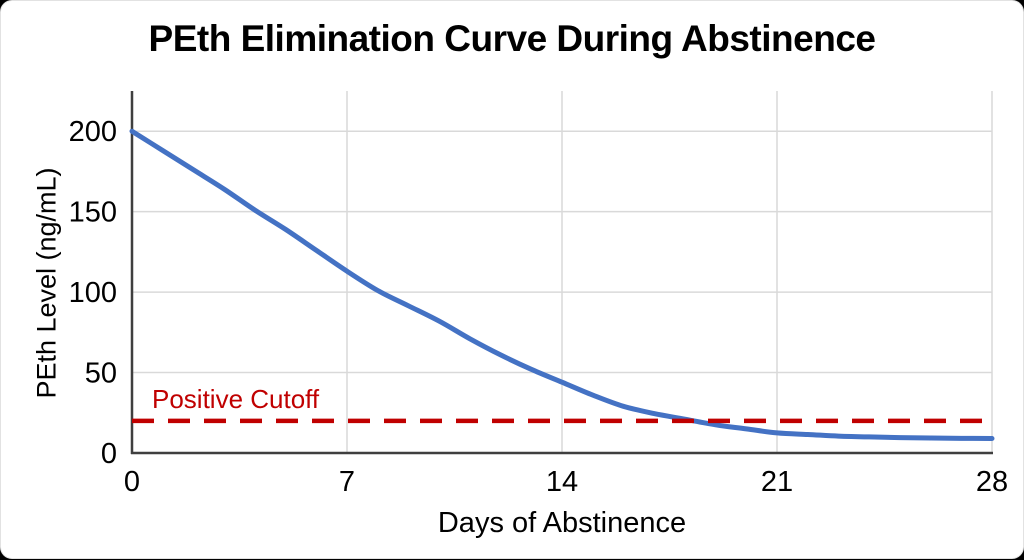  I want to click on y-tick-label: 50, so click(101, 374).